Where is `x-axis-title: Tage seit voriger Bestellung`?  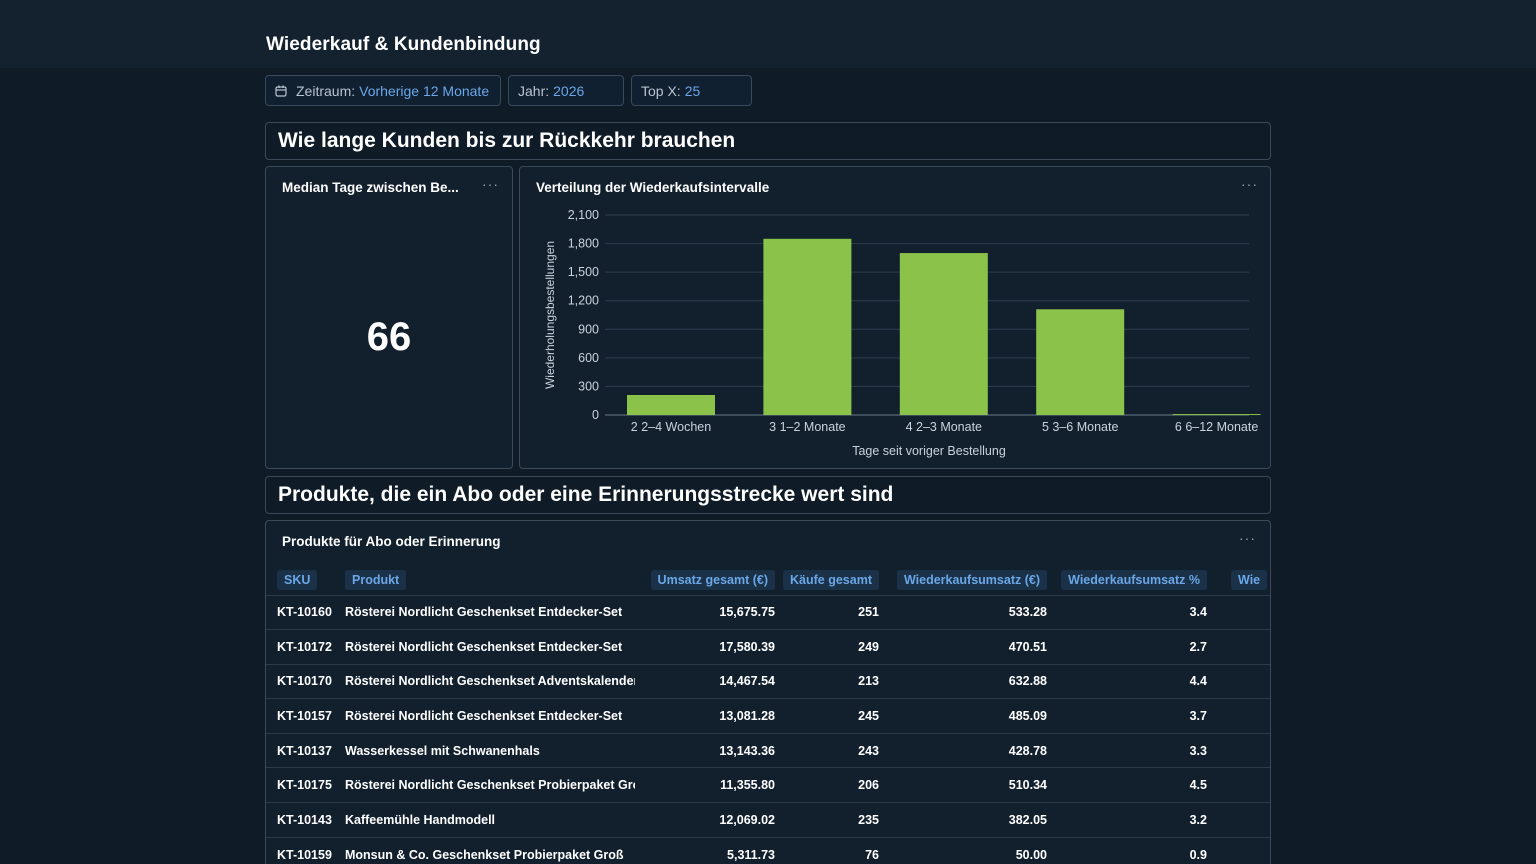
x-axis-title: Tage seit voriger Bestellung is located at coordinates (929, 451).